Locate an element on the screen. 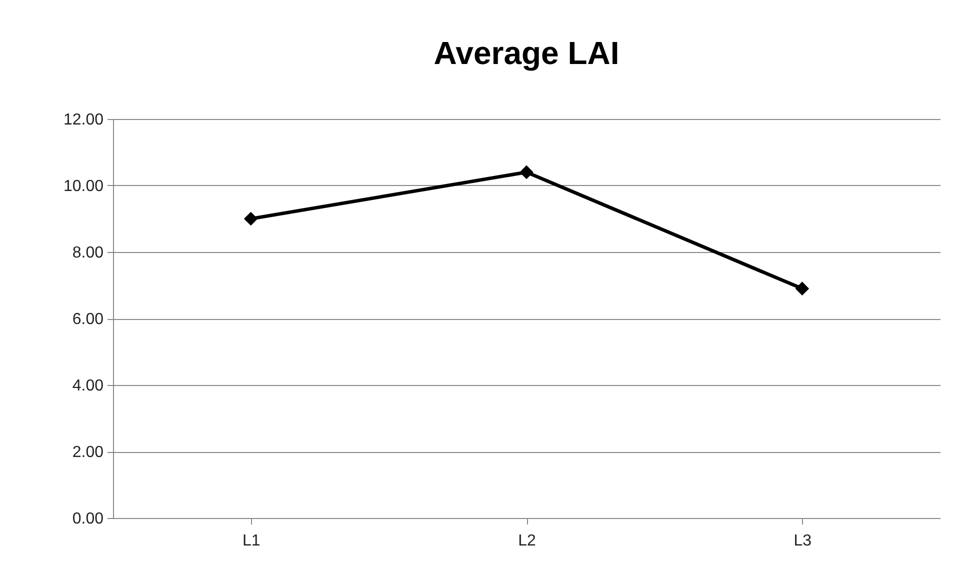  y-tick-label: 6.00 is located at coordinates (88, 319).